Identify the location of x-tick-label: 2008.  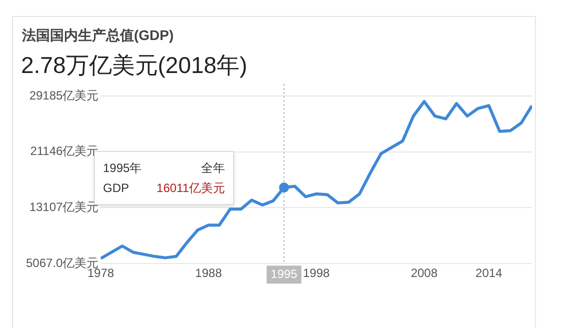
(424, 273).